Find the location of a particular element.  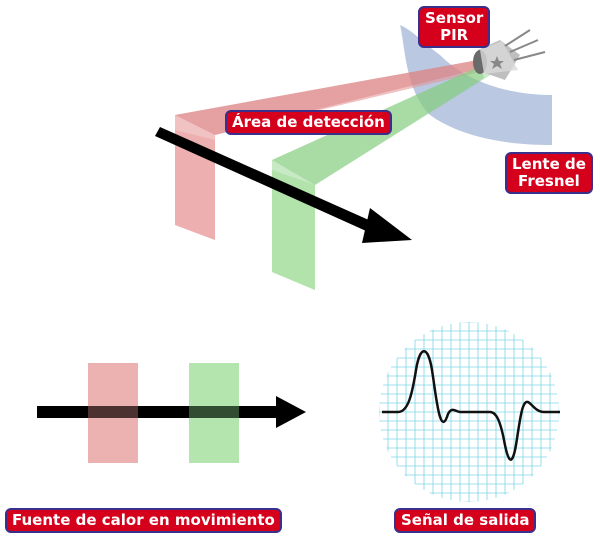

sensor-label-line2: PIR is located at coordinates (454, 35).